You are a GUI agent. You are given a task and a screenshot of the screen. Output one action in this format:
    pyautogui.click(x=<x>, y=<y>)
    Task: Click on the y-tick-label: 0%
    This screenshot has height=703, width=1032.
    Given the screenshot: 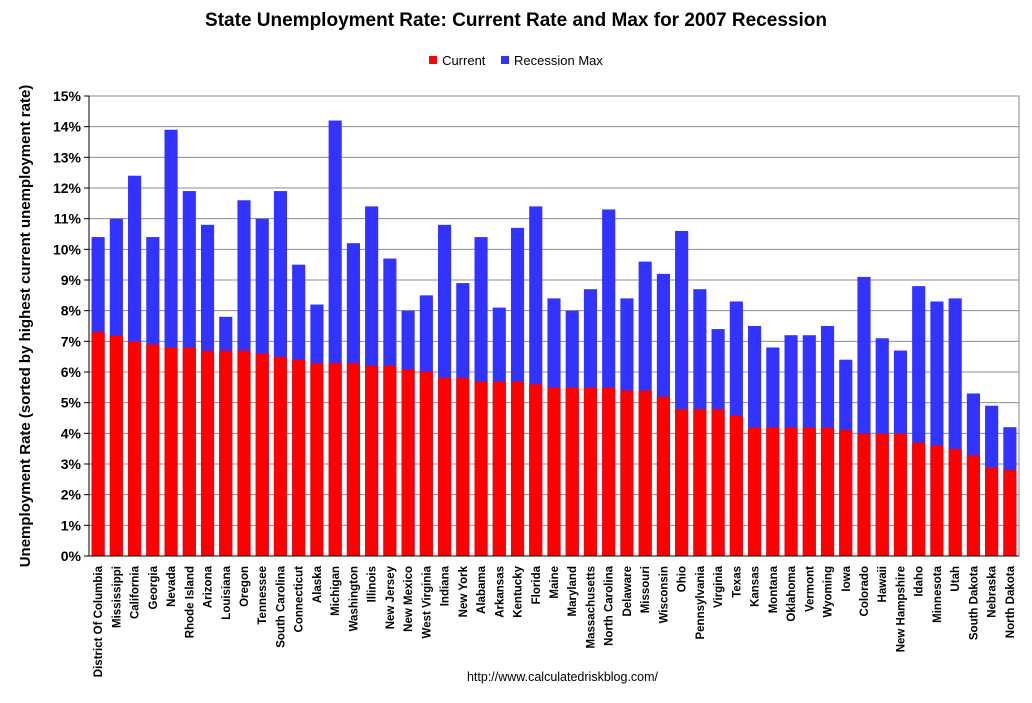 What is the action you would take?
    pyautogui.click(x=71, y=556)
    